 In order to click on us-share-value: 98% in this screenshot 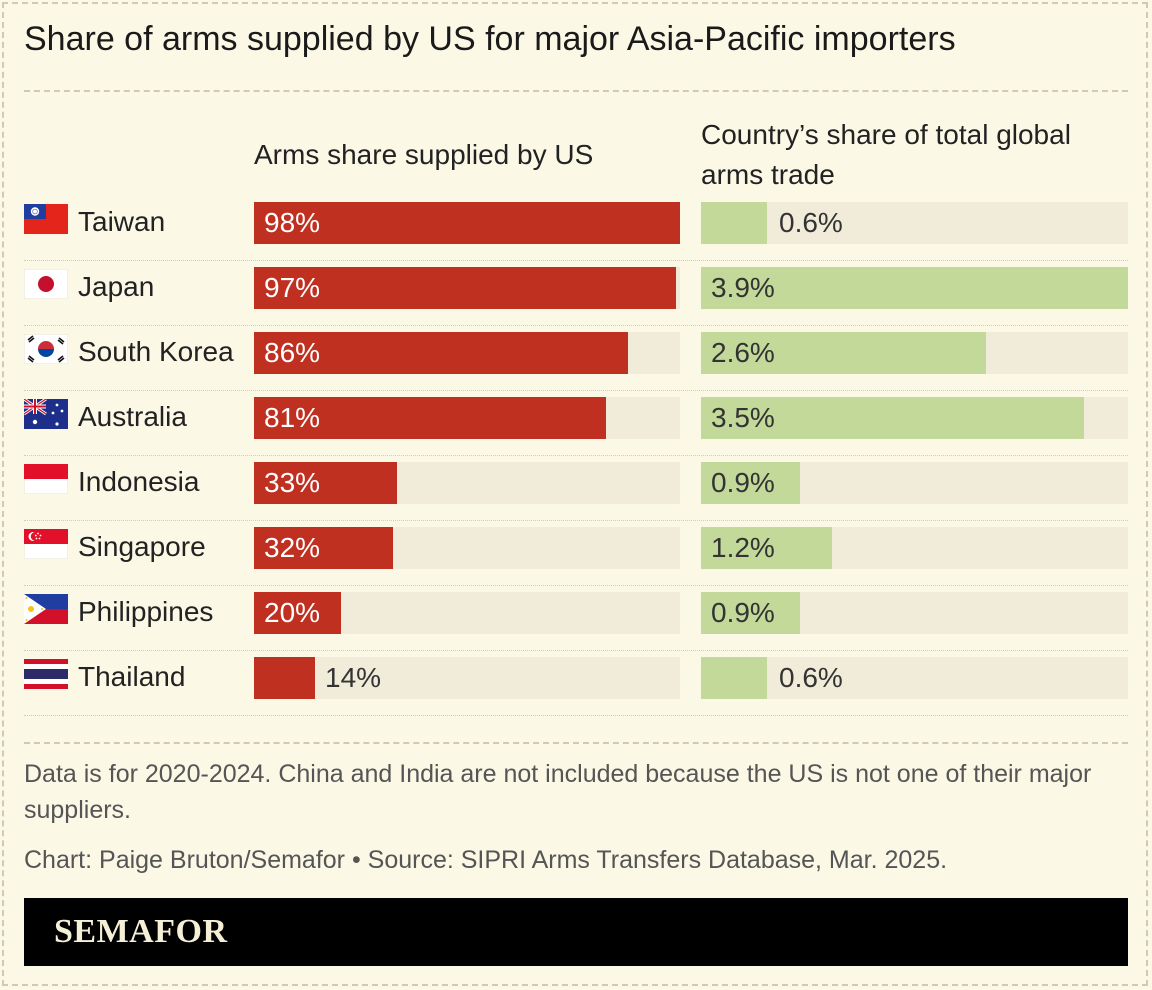, I will do `click(292, 222)`.